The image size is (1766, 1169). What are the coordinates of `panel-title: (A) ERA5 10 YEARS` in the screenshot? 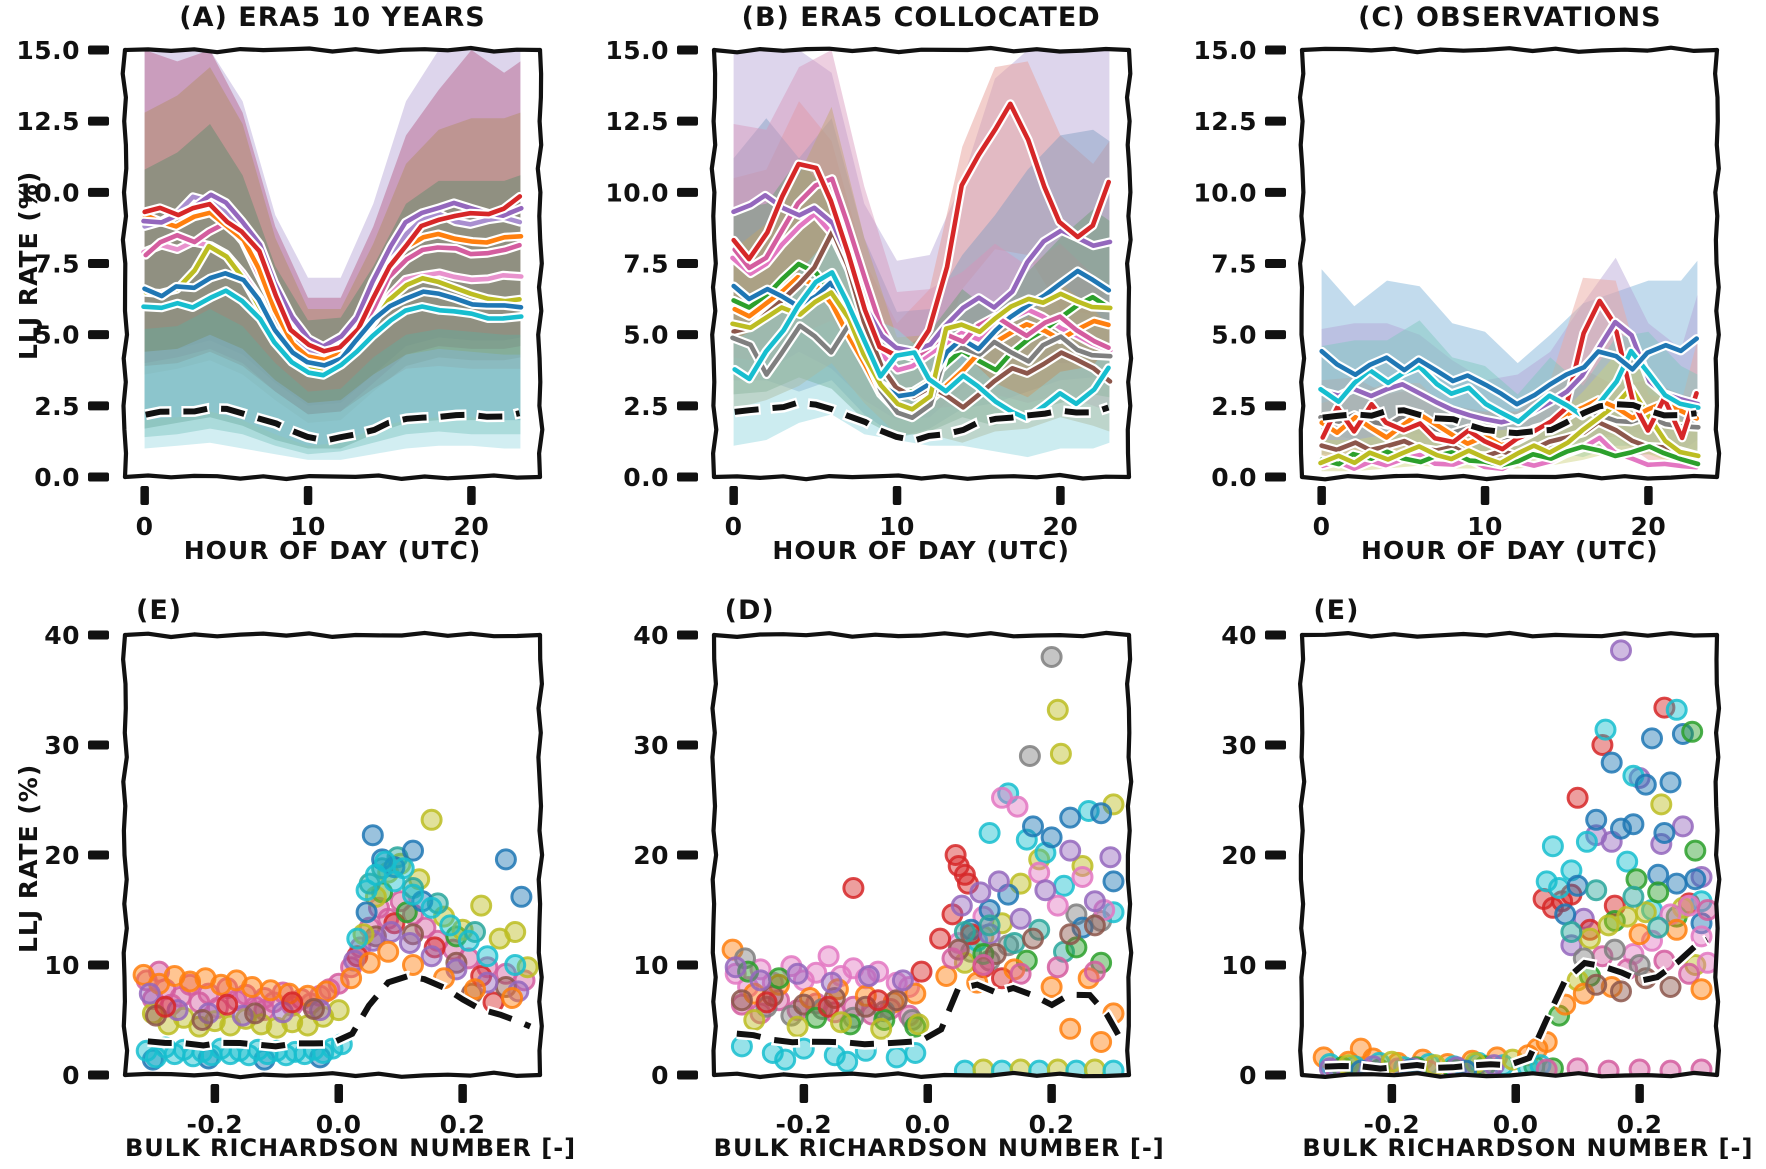 It's located at (332, 17).